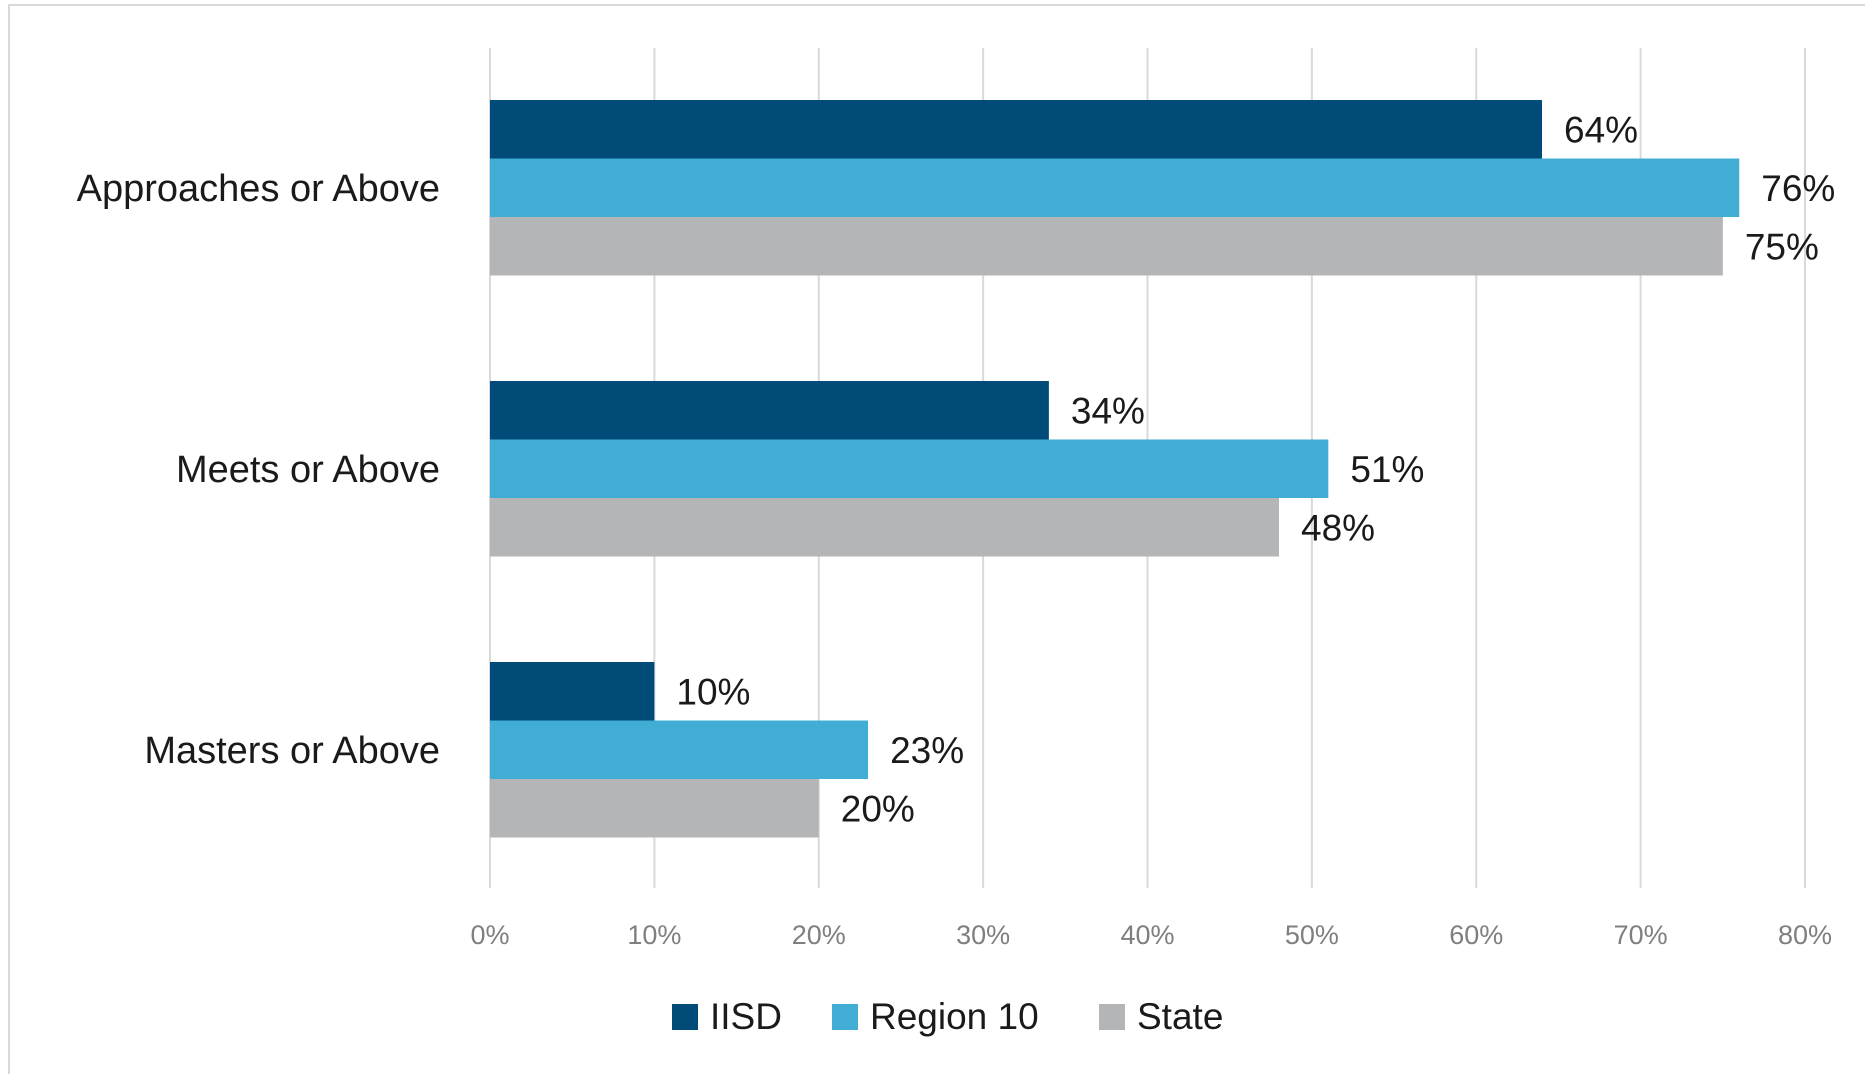 The image size is (1865, 1074). What do you see at coordinates (1387, 469) in the screenshot?
I see `data-label: 51%` at bounding box center [1387, 469].